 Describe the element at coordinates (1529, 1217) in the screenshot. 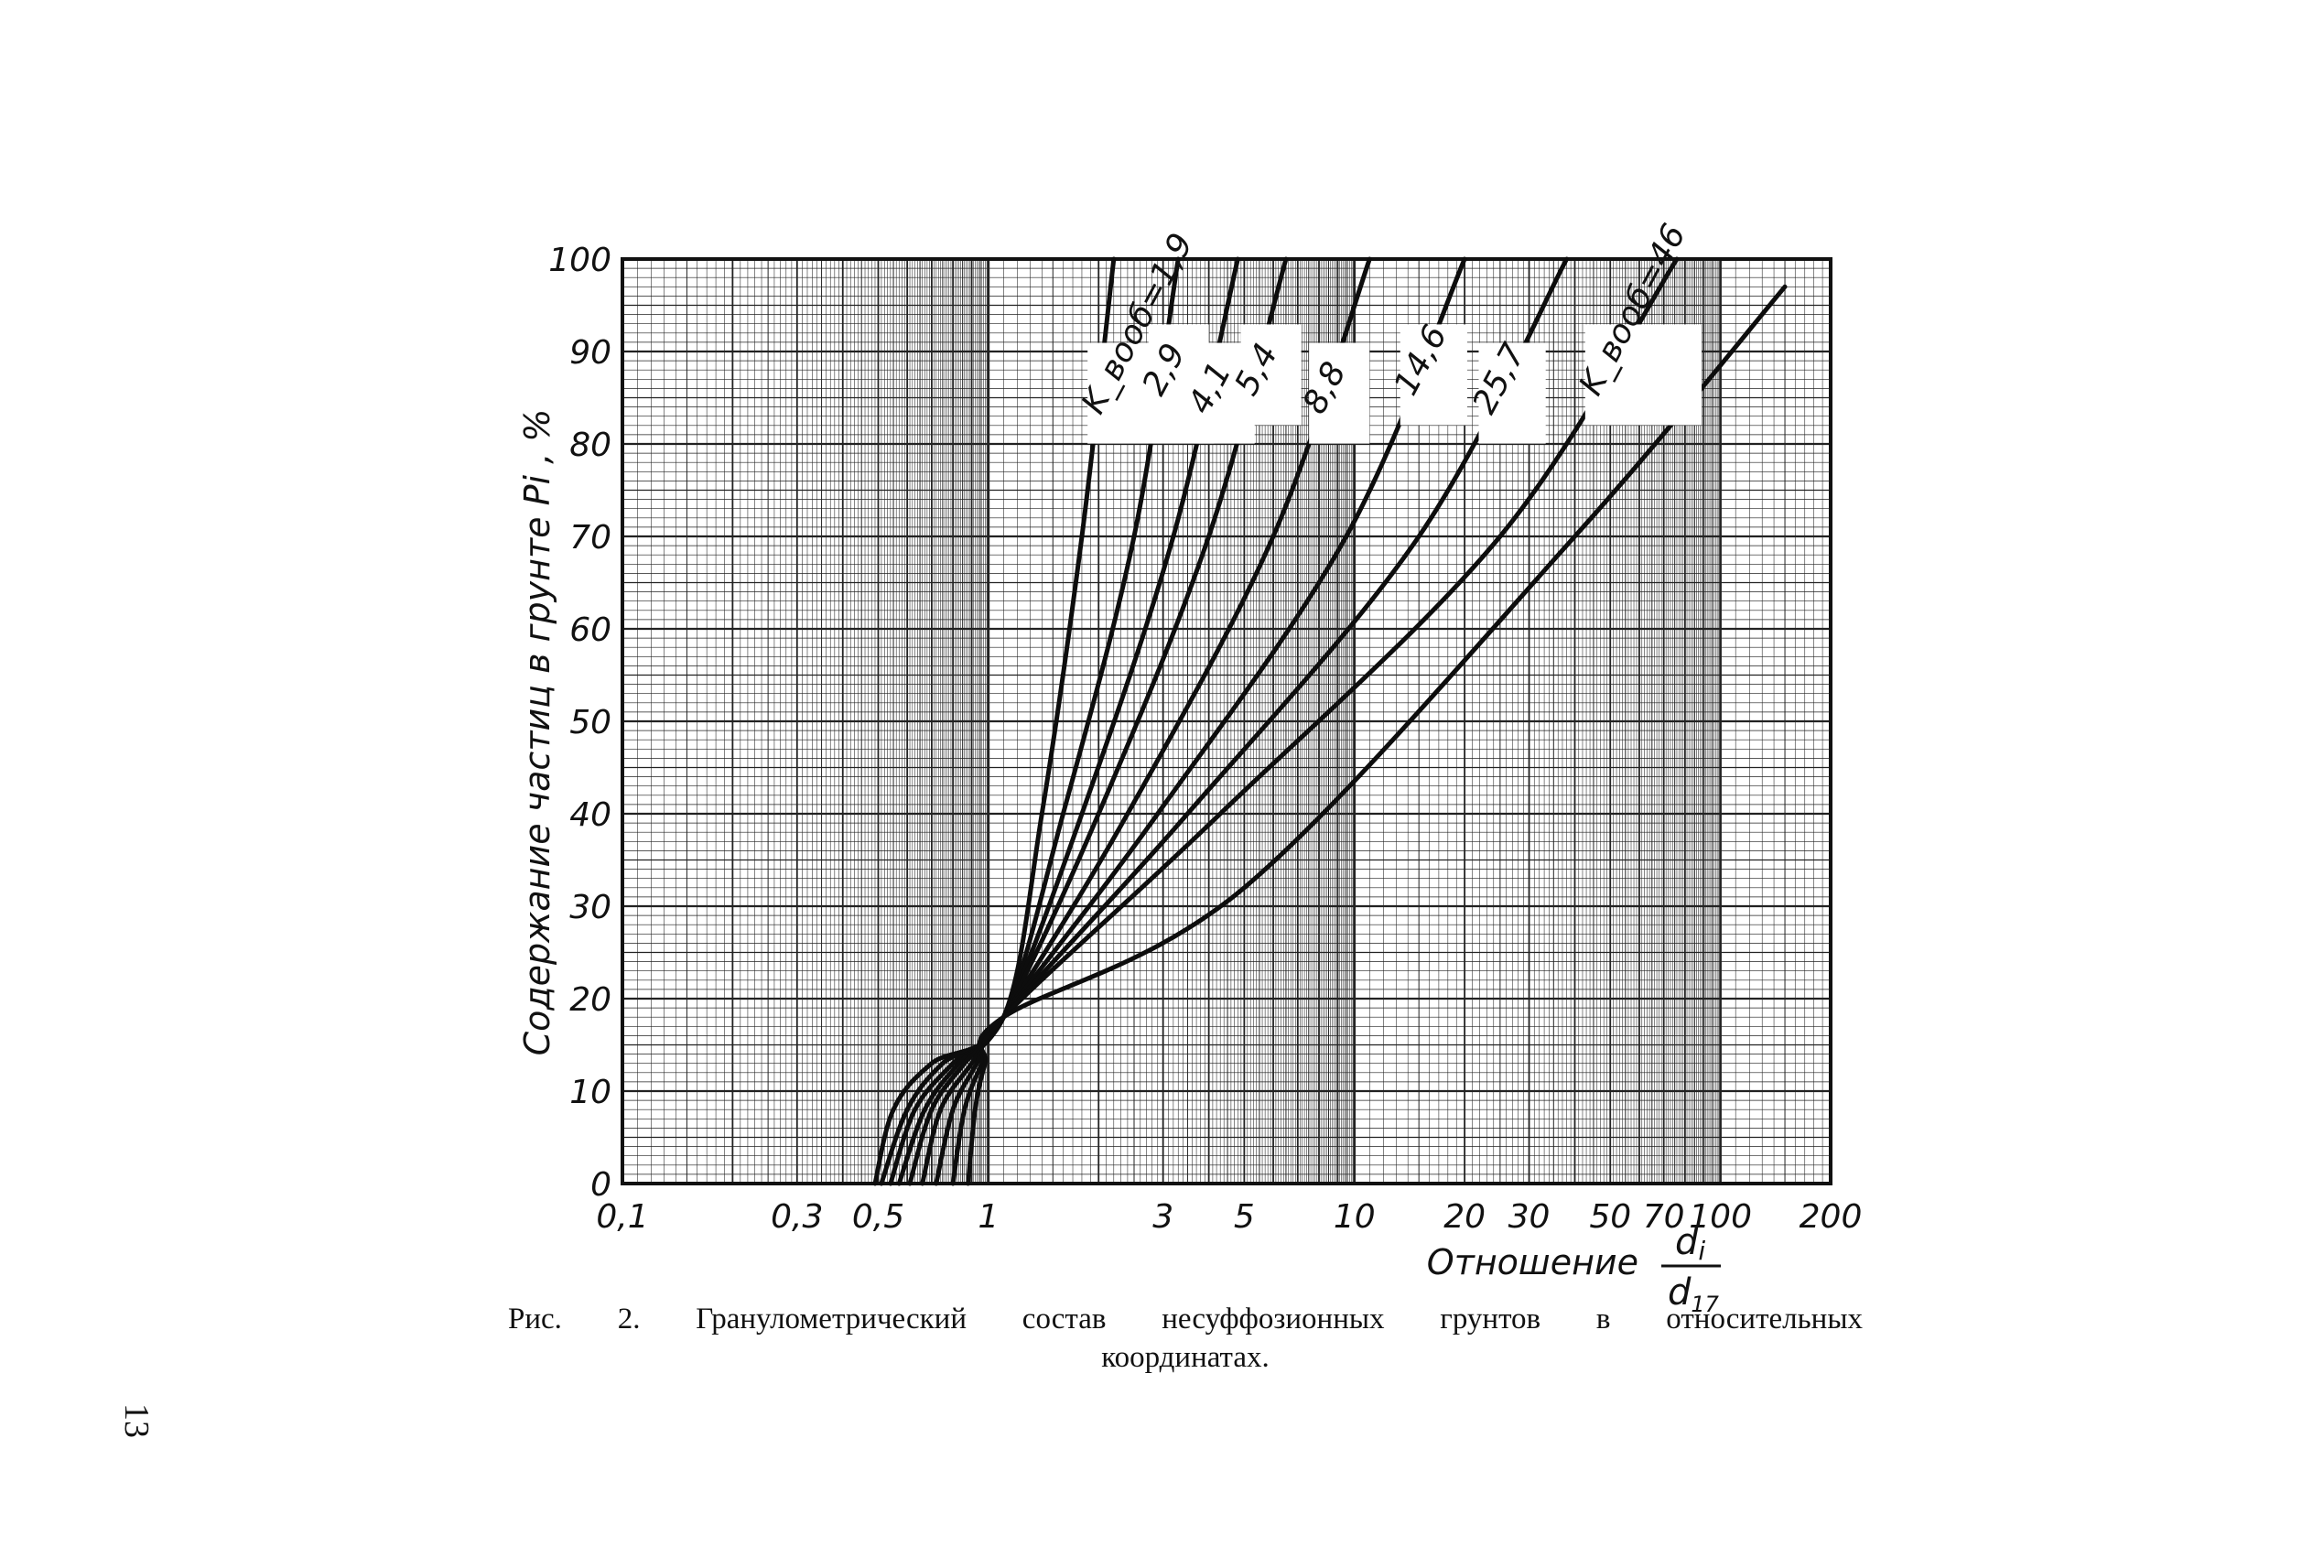

I see `x-tick-label: 30` at that location.